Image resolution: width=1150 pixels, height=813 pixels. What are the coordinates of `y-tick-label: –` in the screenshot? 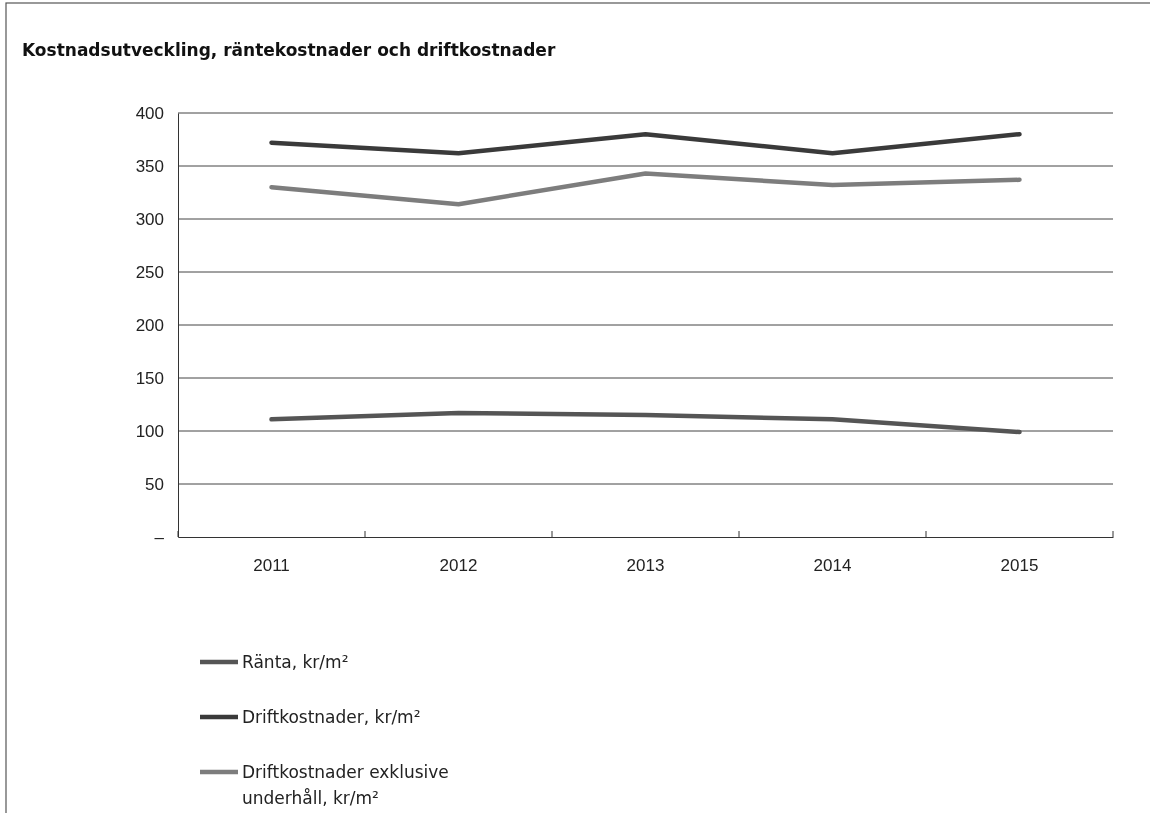 It's located at (159, 537).